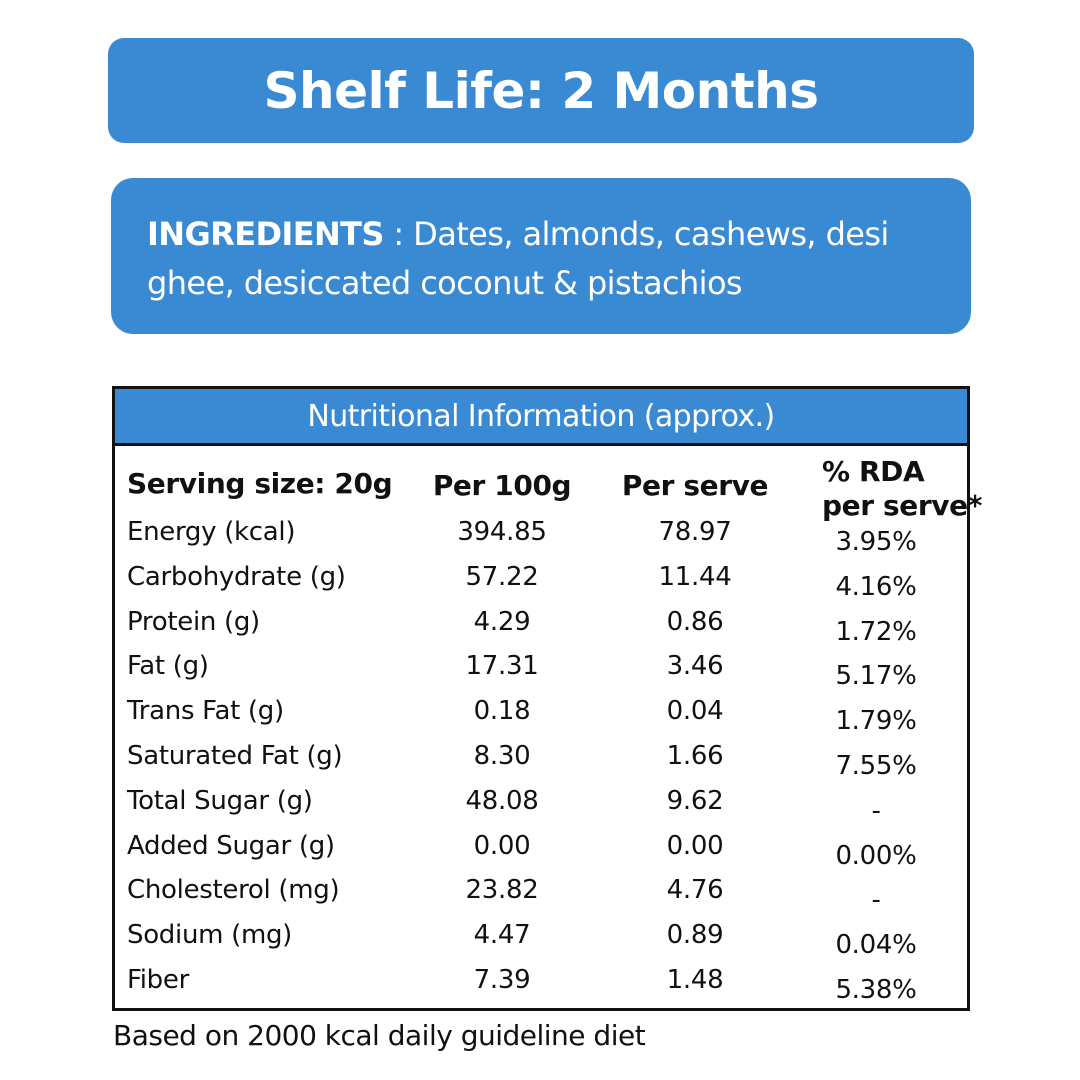  I want to click on per-serve-value: 78.97, so click(695, 532).